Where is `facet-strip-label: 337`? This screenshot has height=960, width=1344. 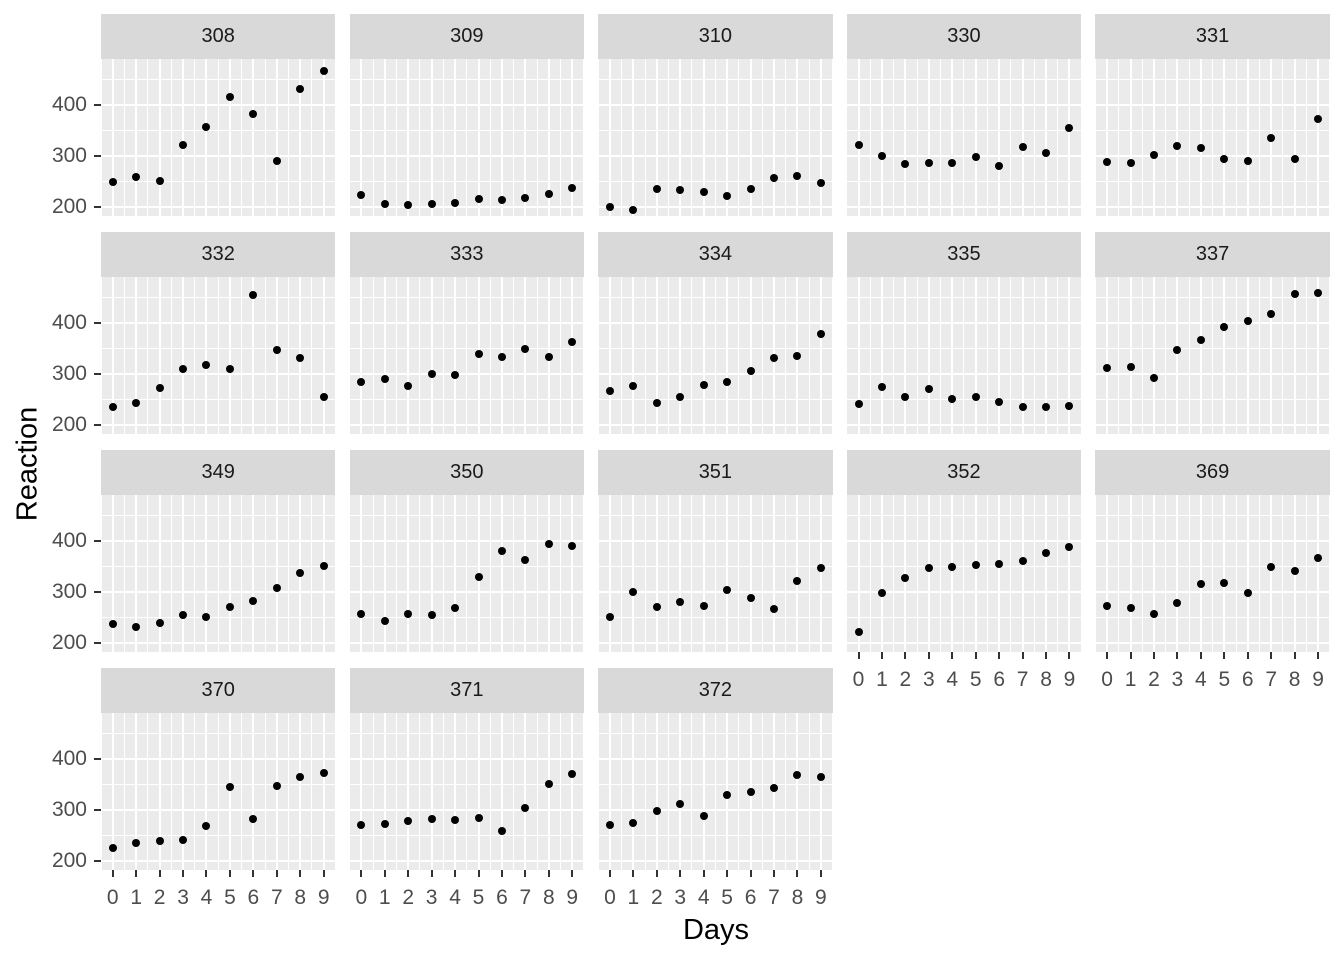
facet-strip-label: 337 is located at coordinates (1212, 254).